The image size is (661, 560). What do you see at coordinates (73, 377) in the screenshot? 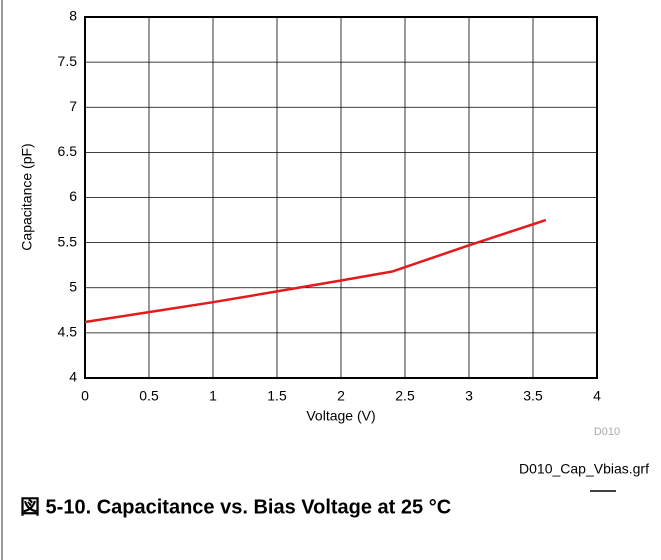
I see `y-tick-label: 4` at bounding box center [73, 377].